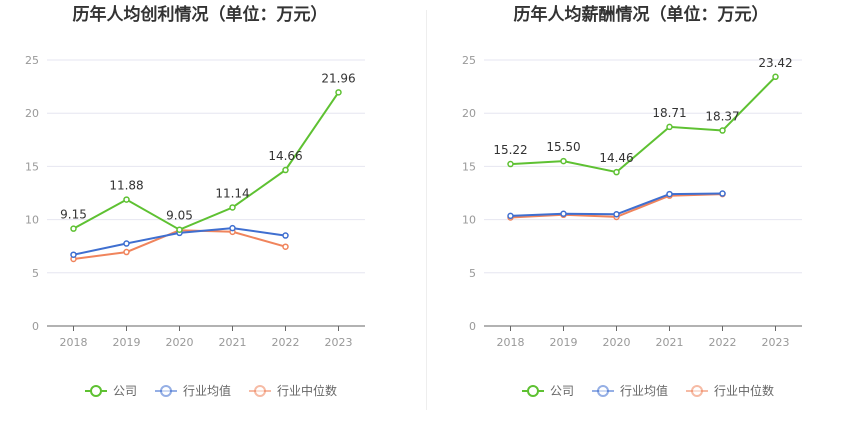 The height and width of the screenshot is (441, 850). What do you see at coordinates (669, 113) in the screenshot?
I see `data-label: 18.71` at bounding box center [669, 113].